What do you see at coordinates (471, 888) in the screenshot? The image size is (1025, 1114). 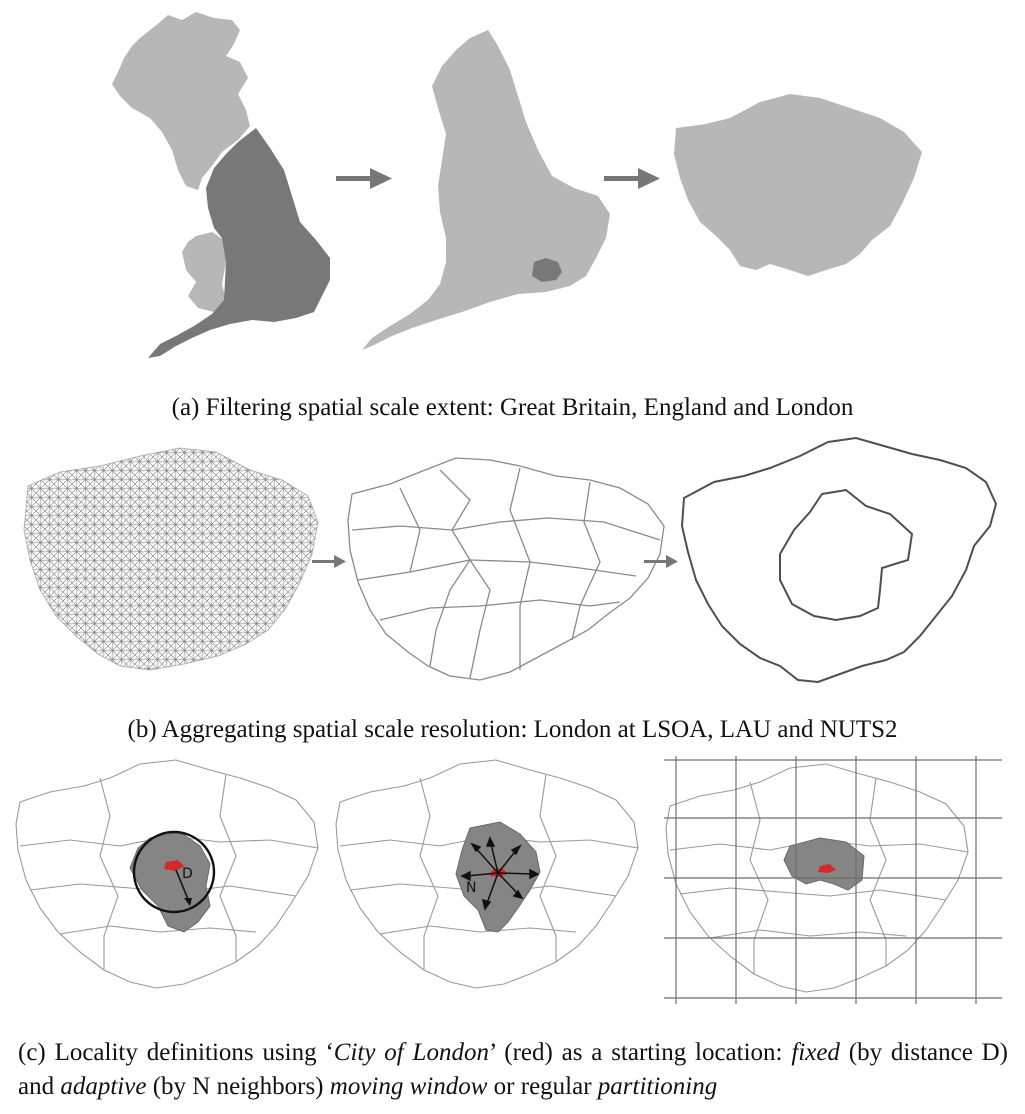 I see `neighbors-label: N` at bounding box center [471, 888].